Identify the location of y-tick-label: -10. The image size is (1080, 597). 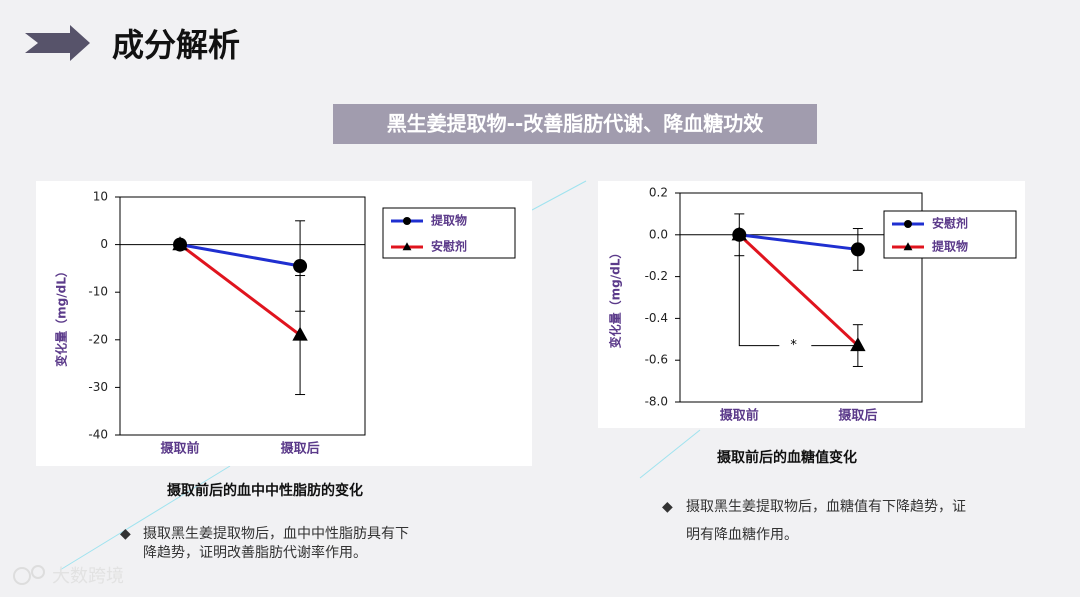
(98, 292).